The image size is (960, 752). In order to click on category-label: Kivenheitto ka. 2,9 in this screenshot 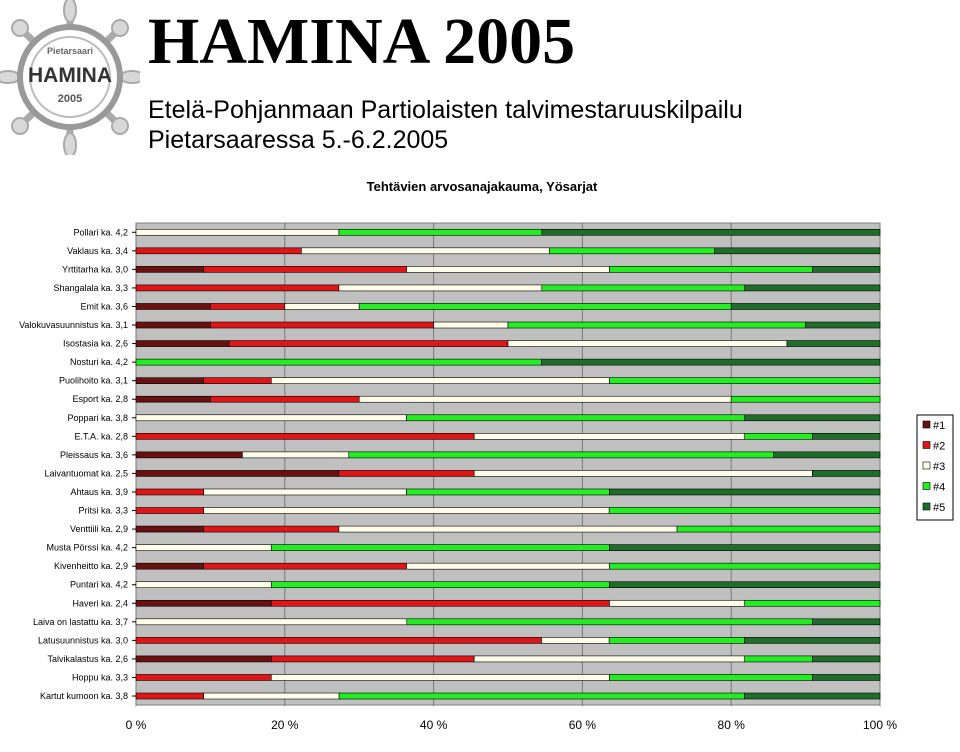, I will do `click(91, 566)`.